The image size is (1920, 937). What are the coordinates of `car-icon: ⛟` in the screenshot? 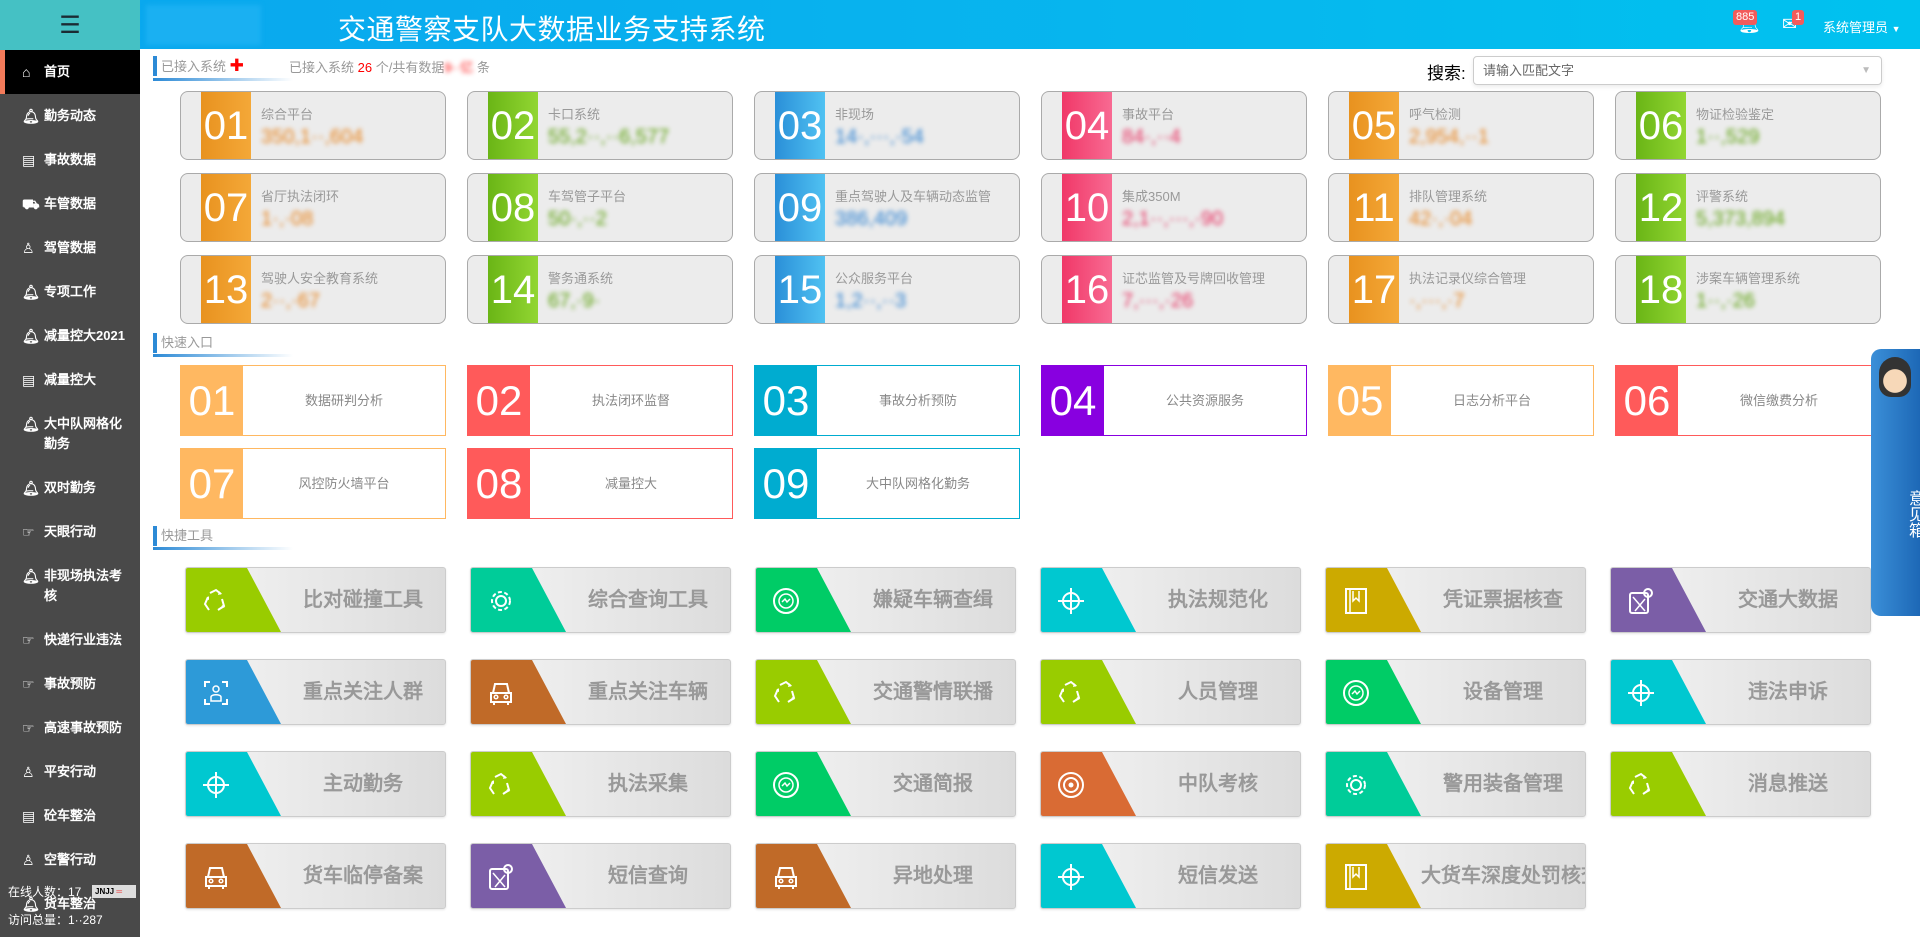 It's located at (31, 204).